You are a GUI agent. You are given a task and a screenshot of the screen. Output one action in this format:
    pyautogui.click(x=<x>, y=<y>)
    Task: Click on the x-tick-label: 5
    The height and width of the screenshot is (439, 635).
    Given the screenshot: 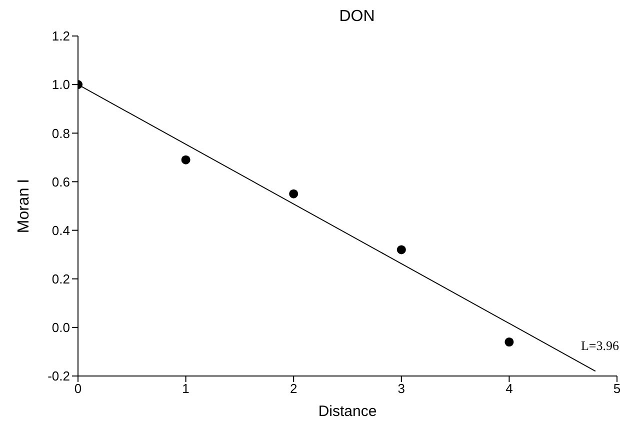 What is the action you would take?
    pyautogui.click(x=617, y=388)
    